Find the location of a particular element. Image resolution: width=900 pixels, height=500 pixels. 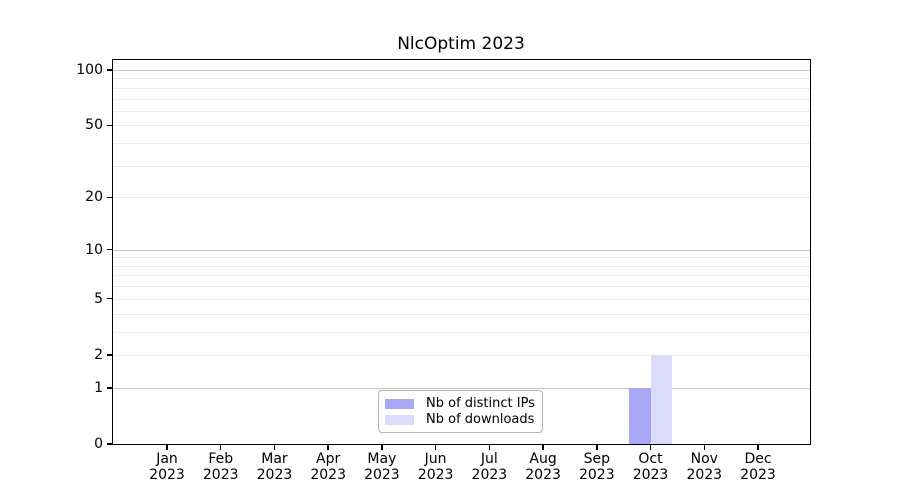

x-tick-label: Feb 2023 is located at coordinates (220, 467).